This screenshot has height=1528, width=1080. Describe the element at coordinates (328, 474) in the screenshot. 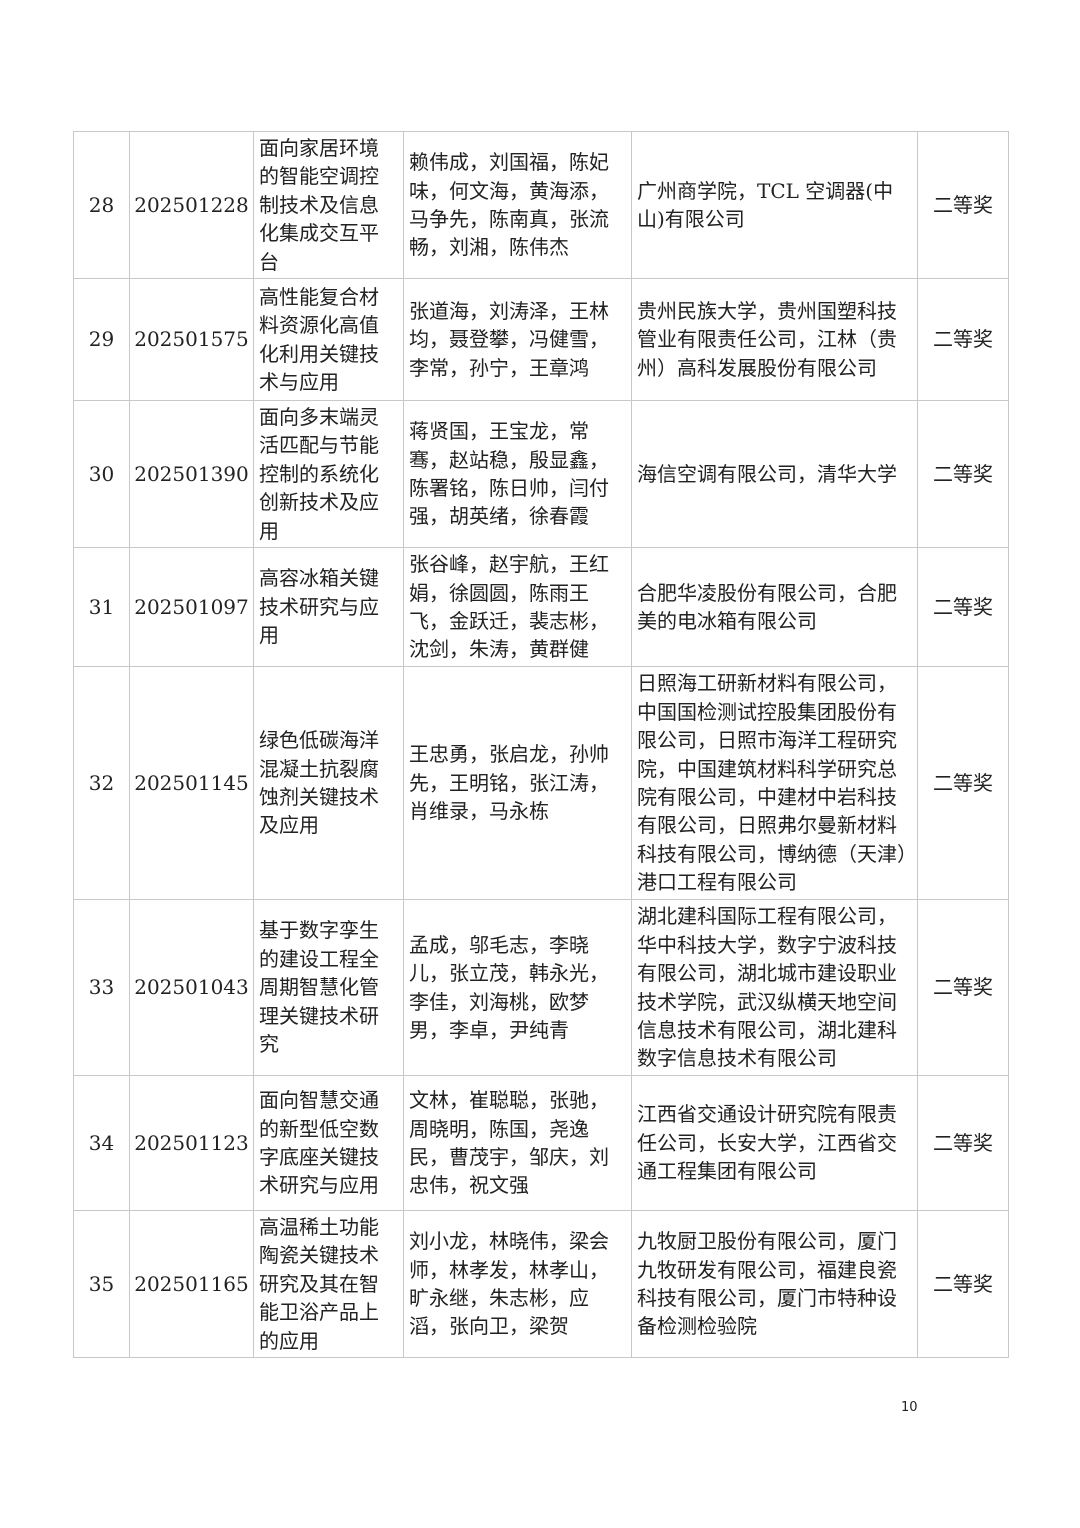

I see `project-title: 面向多末端灵活匹配与节能控制的系统化创新技术及应用` at that location.